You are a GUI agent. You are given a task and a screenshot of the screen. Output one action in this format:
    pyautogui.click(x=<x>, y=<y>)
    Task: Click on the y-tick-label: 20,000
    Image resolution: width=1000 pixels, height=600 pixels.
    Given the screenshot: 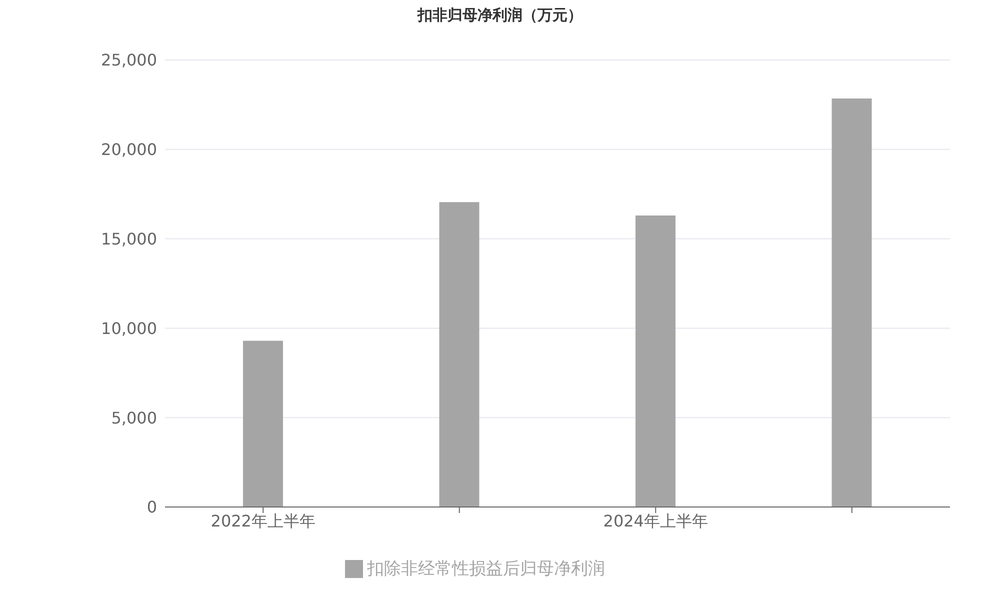 What is the action you would take?
    pyautogui.click(x=129, y=150)
    